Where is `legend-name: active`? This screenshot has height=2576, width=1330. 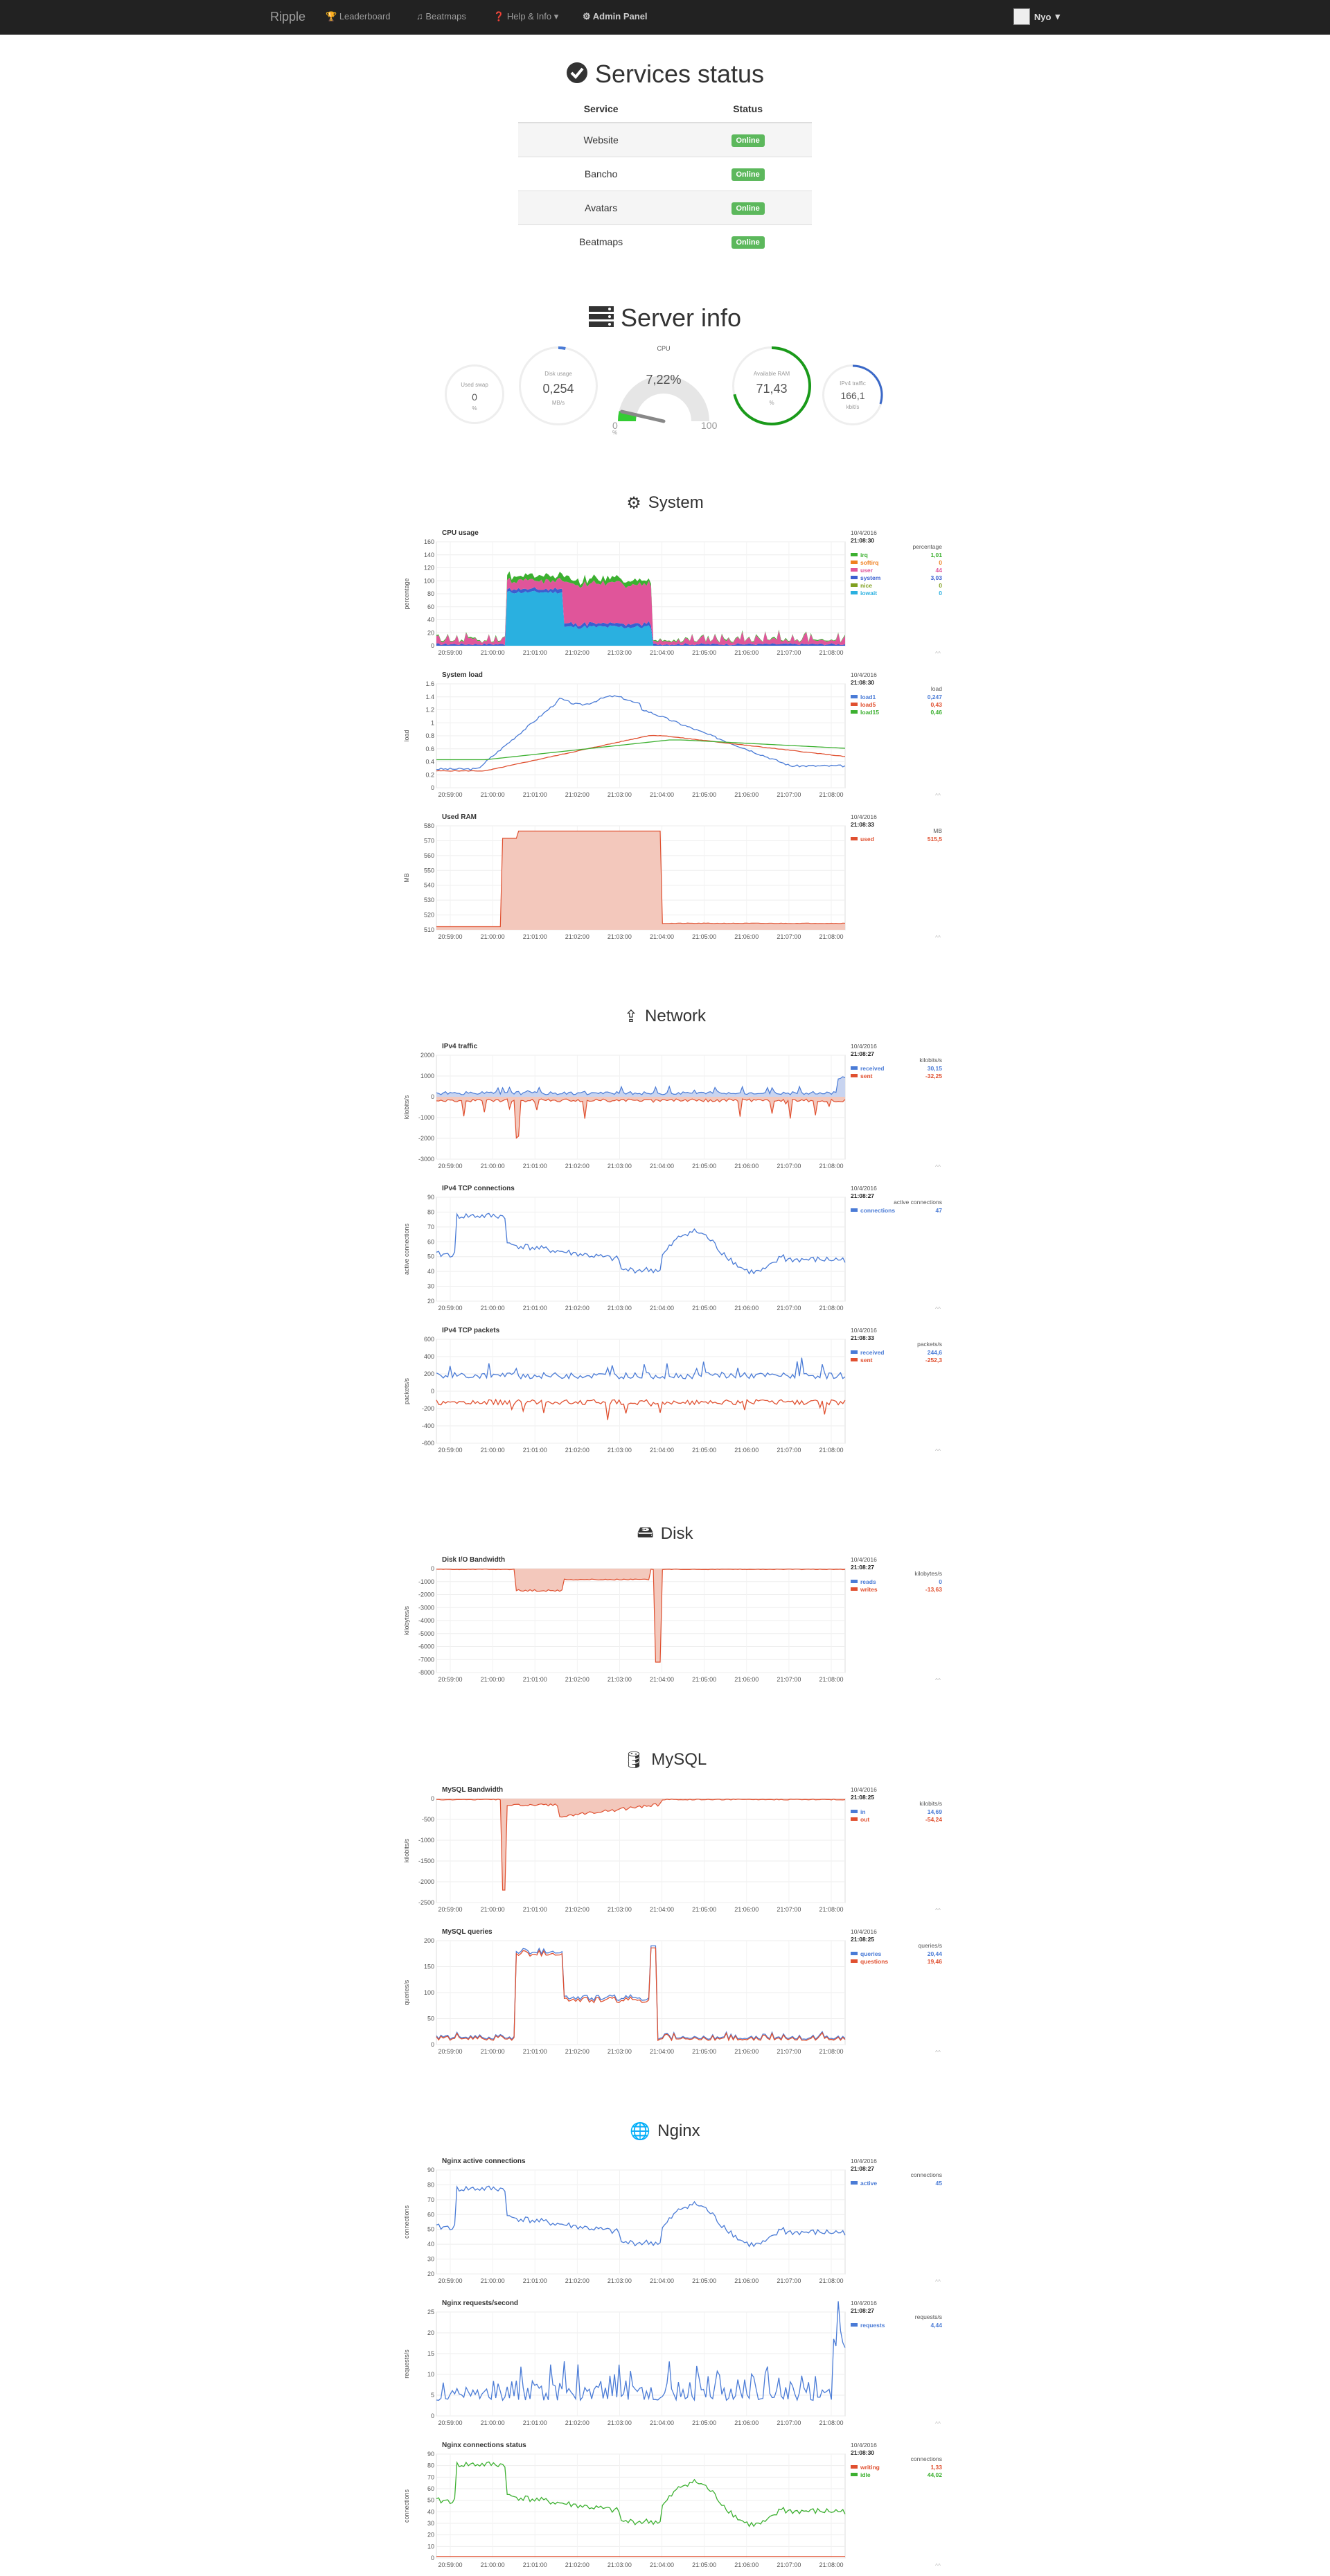 legend-name: active is located at coordinates (868, 2183).